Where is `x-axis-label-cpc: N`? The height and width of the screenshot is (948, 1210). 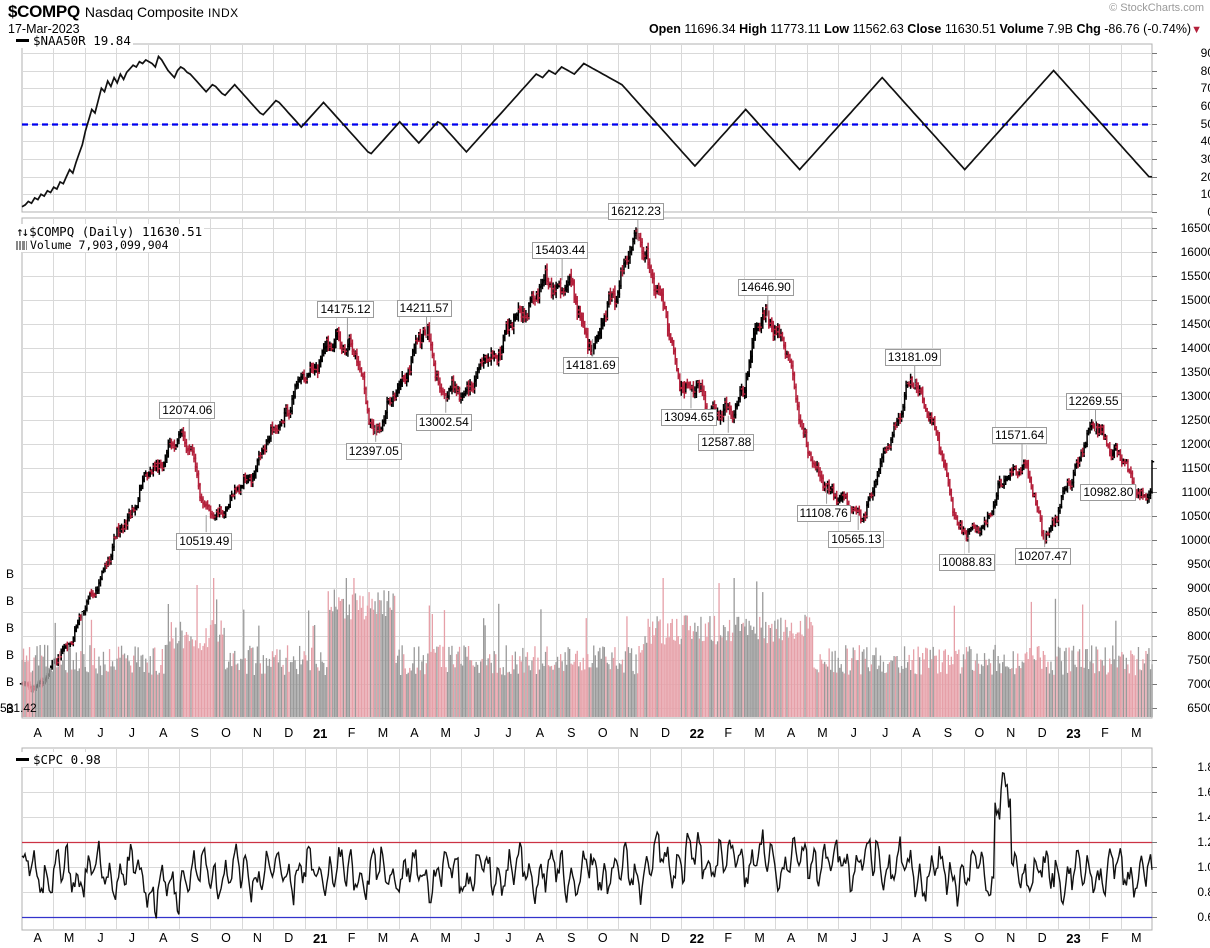 x-axis-label-cpc: N is located at coordinates (634, 938).